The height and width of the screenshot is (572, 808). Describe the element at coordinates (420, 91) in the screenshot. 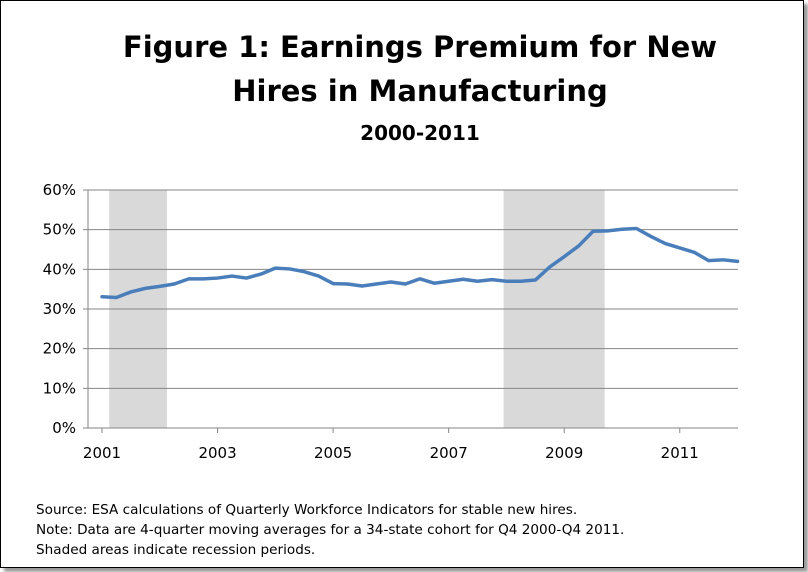

I see `chart-title-line2: Hires in Manufacturing` at that location.